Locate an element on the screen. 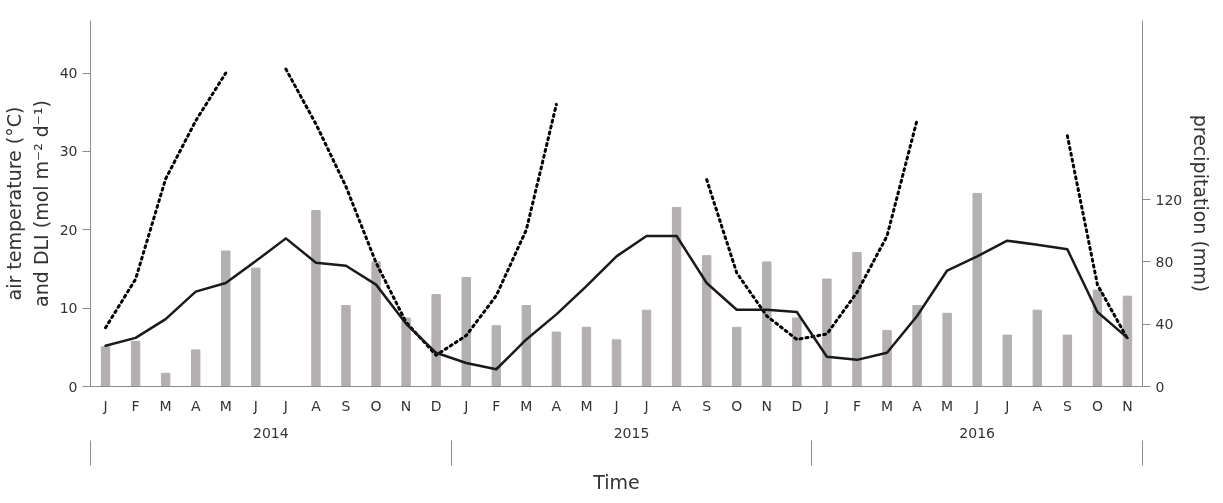 The image size is (1223, 503). y-tick-label: 10 is located at coordinates (68, 308).